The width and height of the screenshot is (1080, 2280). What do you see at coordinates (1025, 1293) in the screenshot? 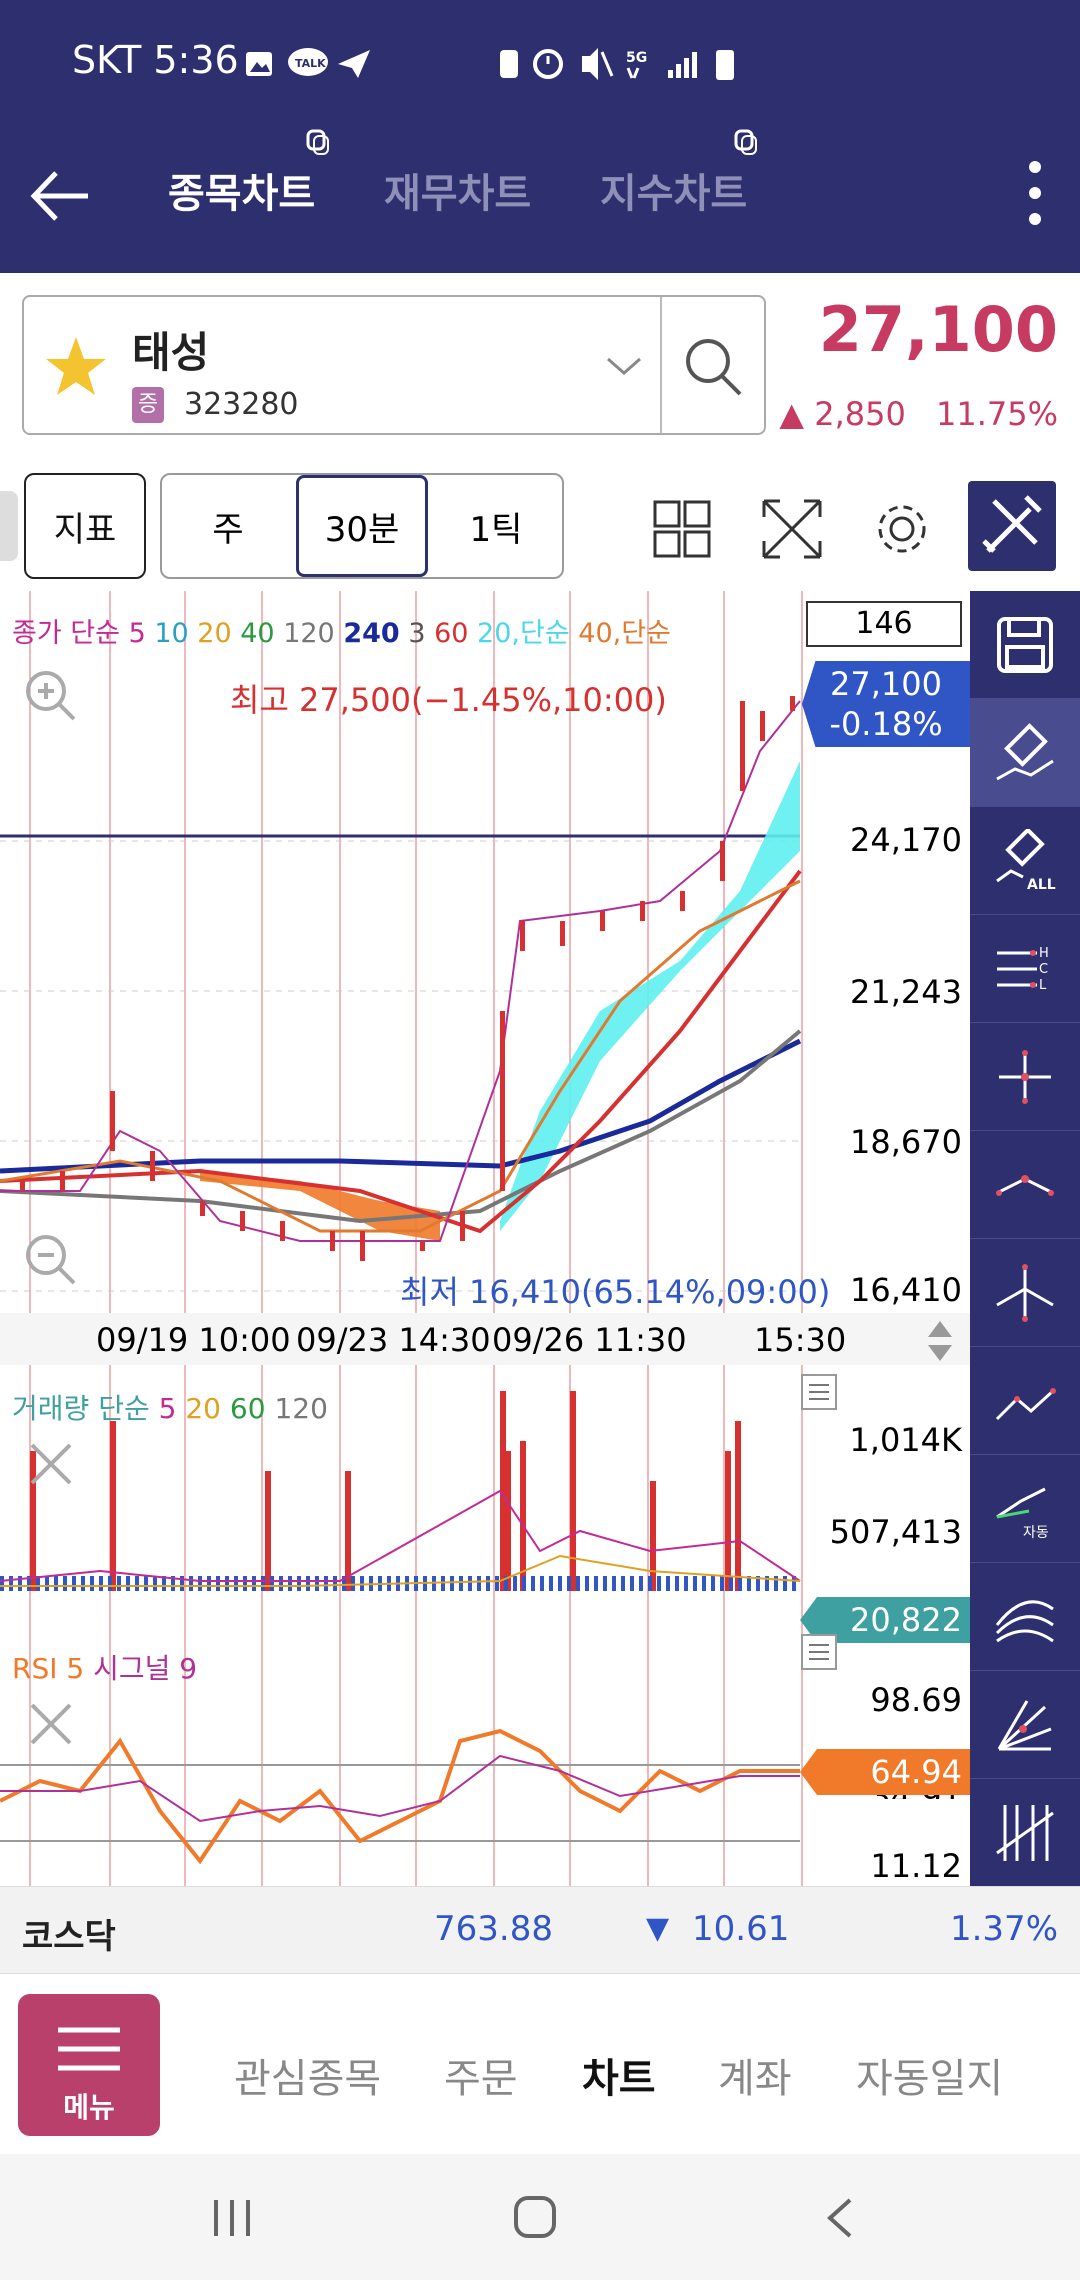
I see `vertical-line-tool` at bounding box center [1025, 1293].